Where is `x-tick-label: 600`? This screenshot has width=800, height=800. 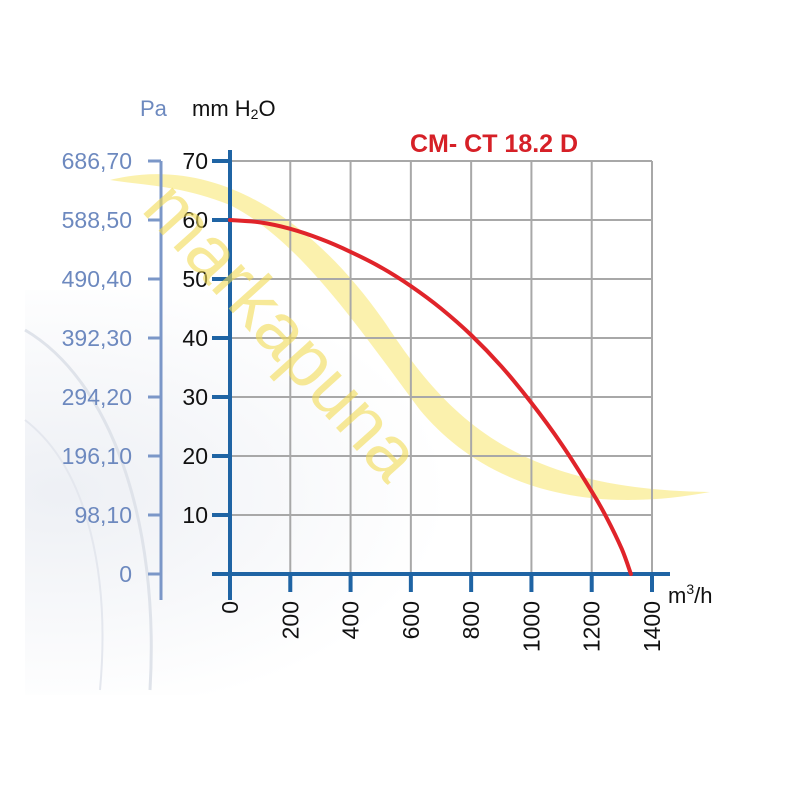
x-tick-label: 600 is located at coordinates (411, 620).